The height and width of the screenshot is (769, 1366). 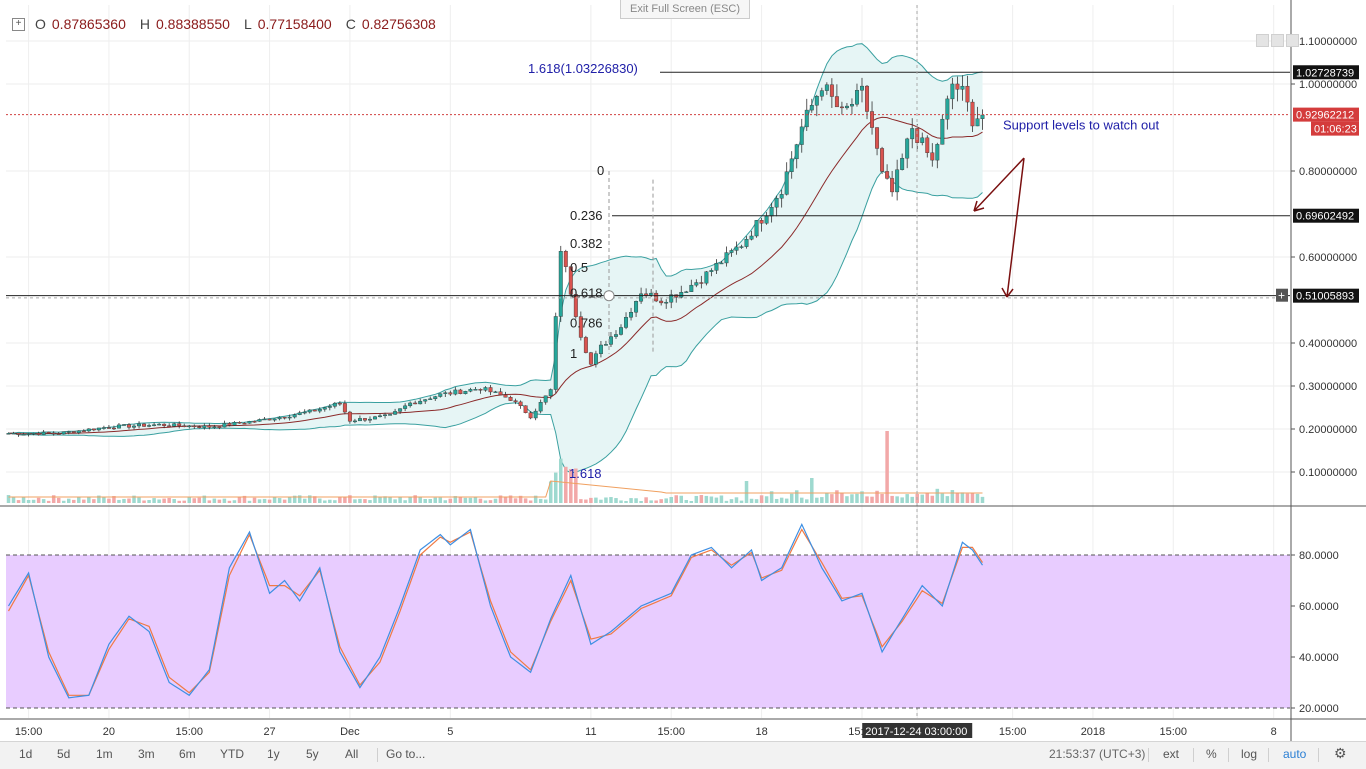 I want to click on ext-toggle: ext, so click(x=1171, y=754).